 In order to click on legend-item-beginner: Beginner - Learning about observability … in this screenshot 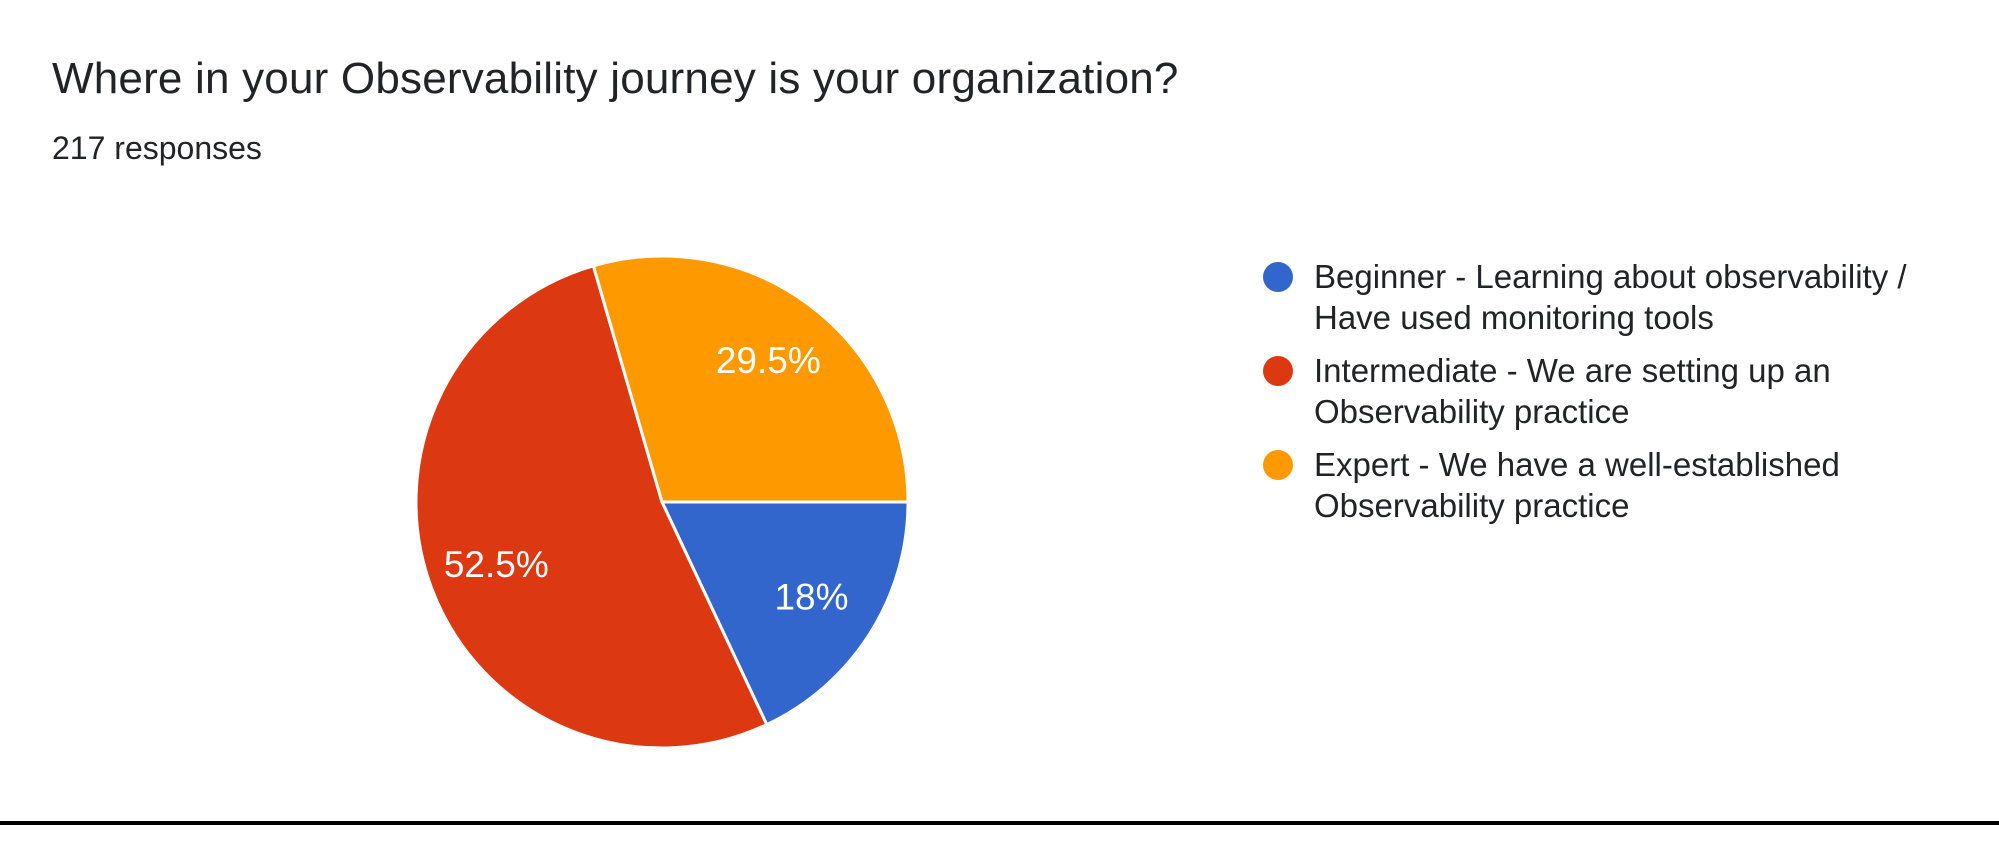, I will do `click(1593, 297)`.